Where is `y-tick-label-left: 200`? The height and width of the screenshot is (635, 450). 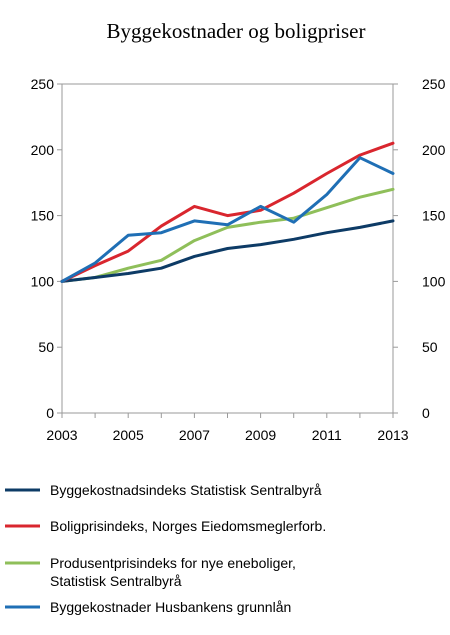
y-tick-label-left: 200 is located at coordinates (43, 150).